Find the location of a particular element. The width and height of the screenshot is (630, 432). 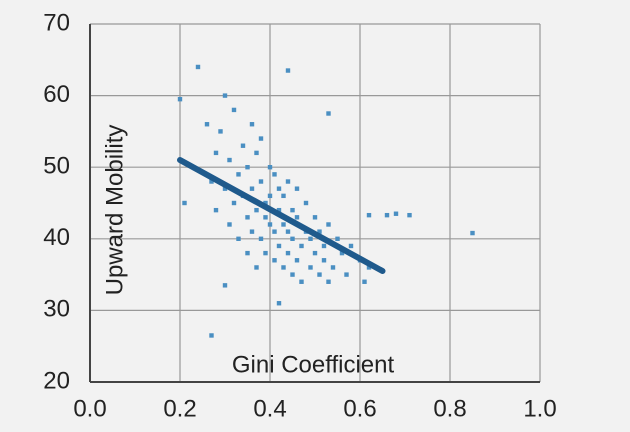

y-tick-label: 30 is located at coordinates (56, 309).